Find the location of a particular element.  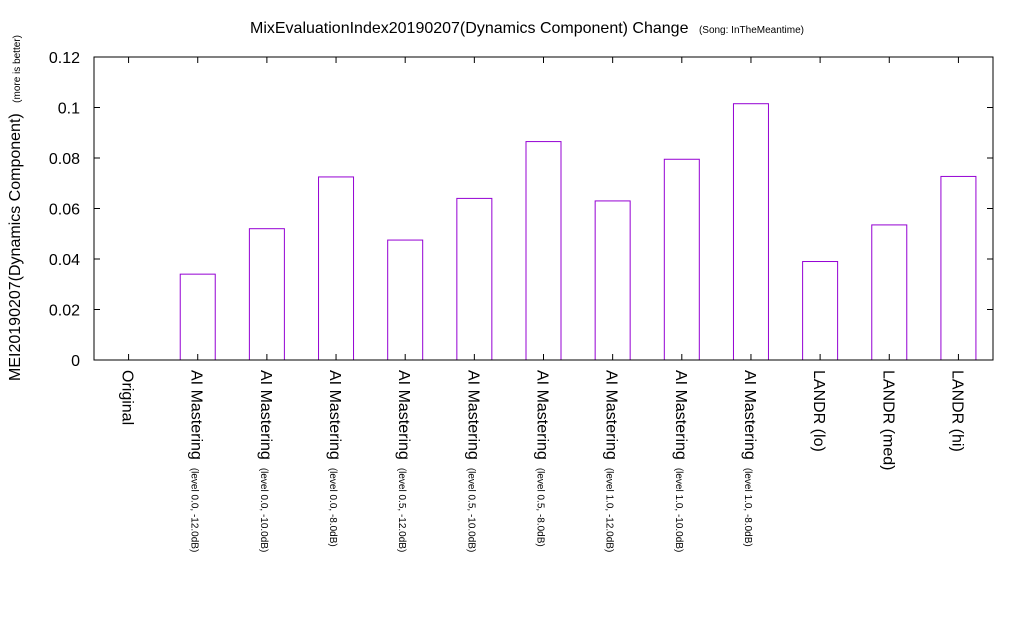

x-tick-label-sub: (level 0.0, -12.0dB) is located at coordinates (194, 510).